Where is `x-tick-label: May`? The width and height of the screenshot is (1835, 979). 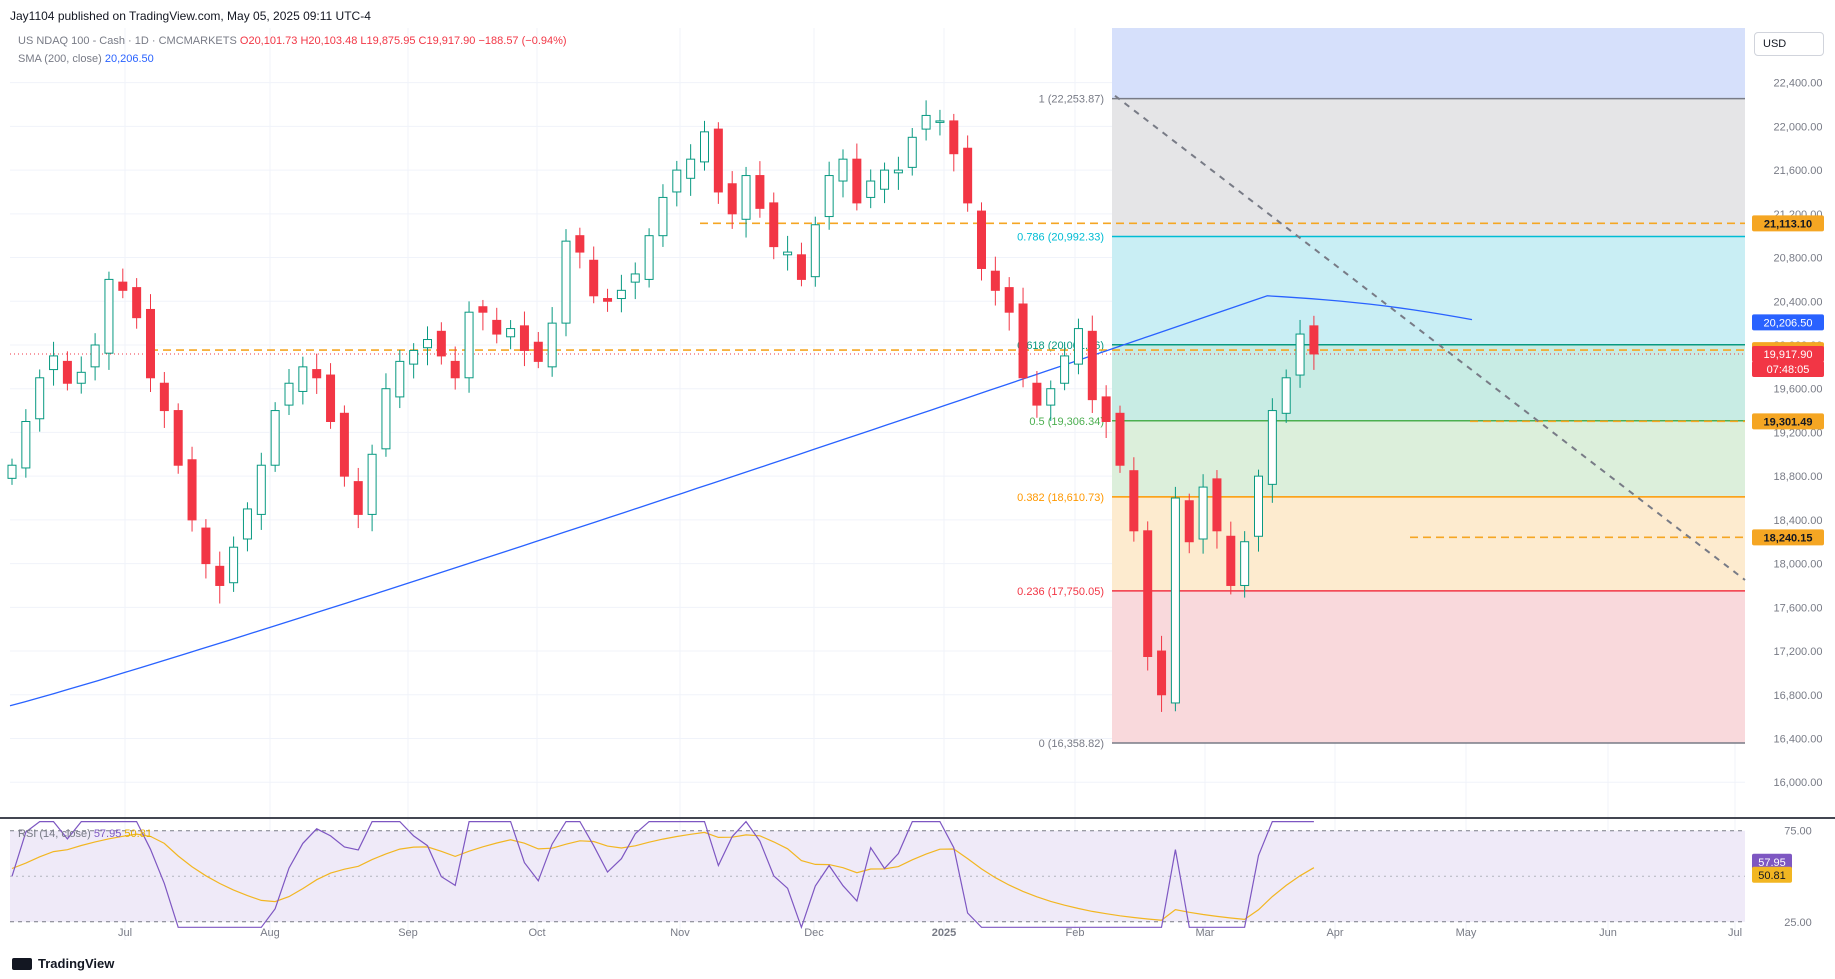 x-tick-label: May is located at coordinates (1466, 933).